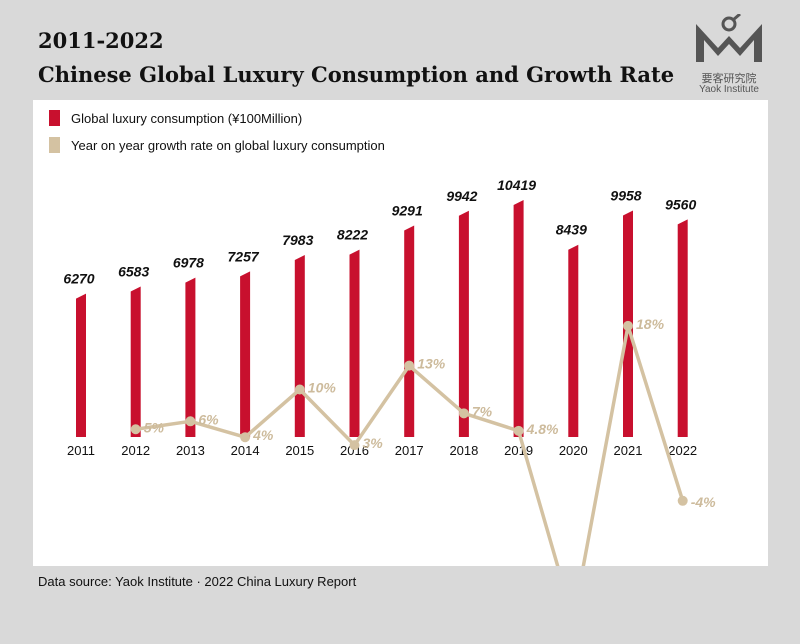 The image size is (800, 644). Describe the element at coordinates (78, 279) in the screenshot. I see `bar-value-label-2011: 6270` at that location.